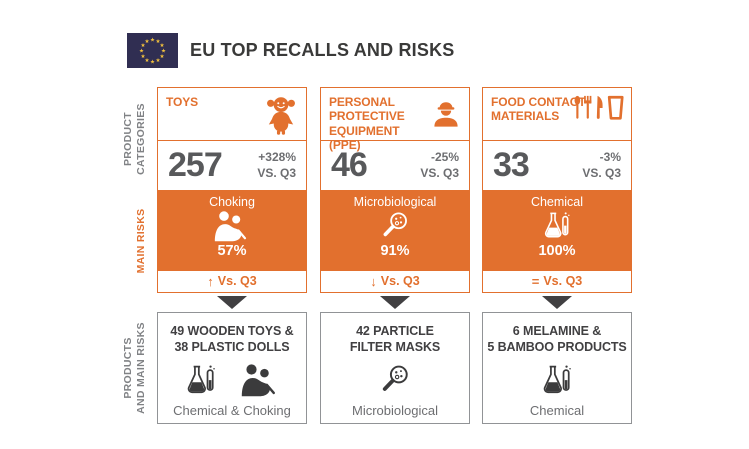  I want to click on trend-equal-icon: =, so click(535, 281).